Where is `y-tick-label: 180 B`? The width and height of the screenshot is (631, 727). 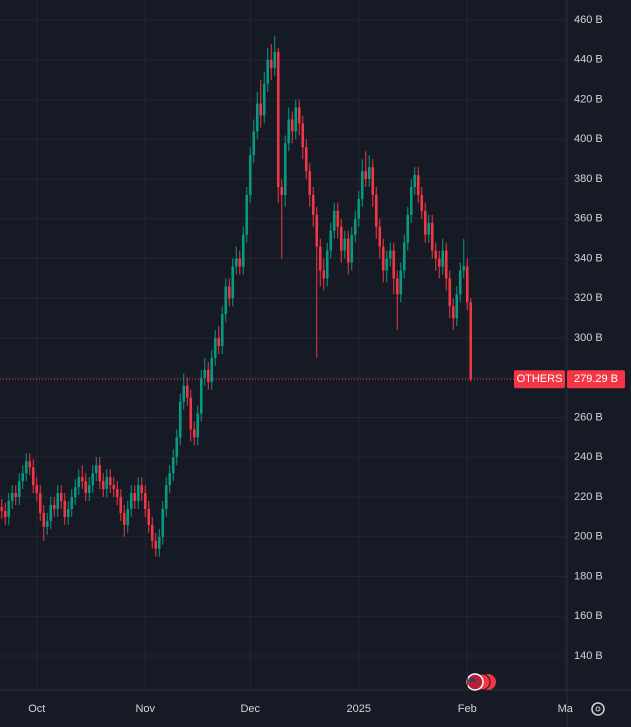
y-tick-label: 180 B is located at coordinates (588, 576).